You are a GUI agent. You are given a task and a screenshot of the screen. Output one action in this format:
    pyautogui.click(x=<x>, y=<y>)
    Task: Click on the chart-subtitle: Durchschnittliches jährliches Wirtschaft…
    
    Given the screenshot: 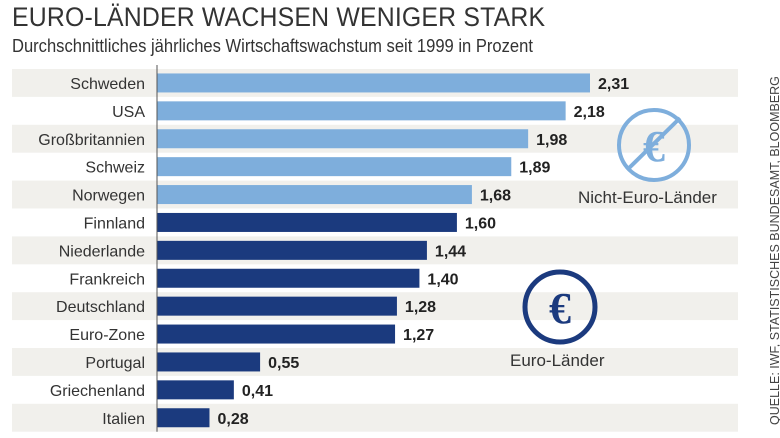 What is the action you would take?
    pyautogui.click(x=272, y=46)
    